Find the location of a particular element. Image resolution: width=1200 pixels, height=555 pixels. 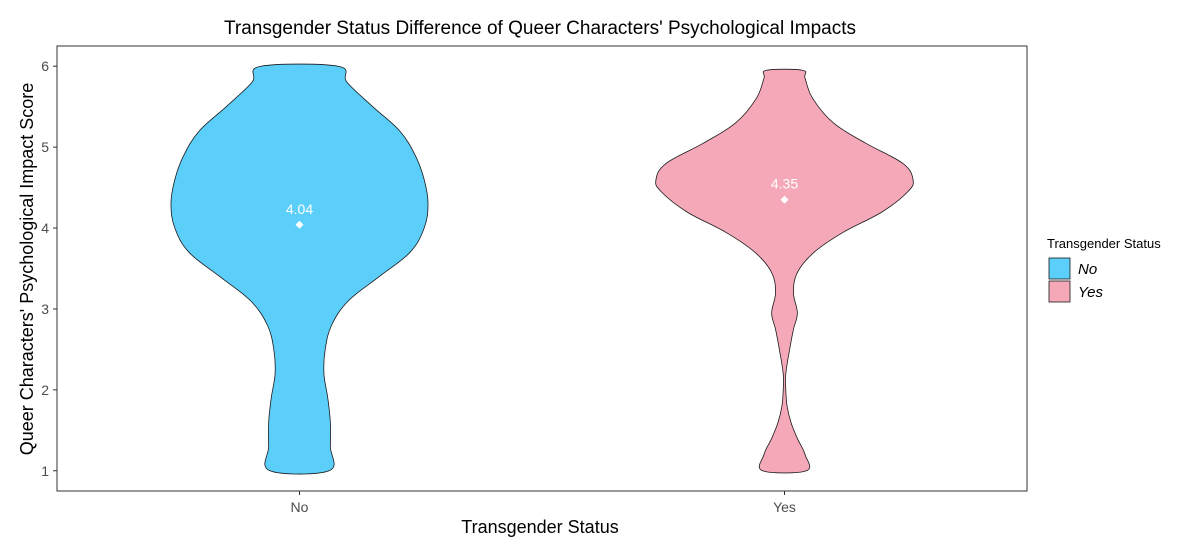

x-tick-label: No is located at coordinates (300, 507).